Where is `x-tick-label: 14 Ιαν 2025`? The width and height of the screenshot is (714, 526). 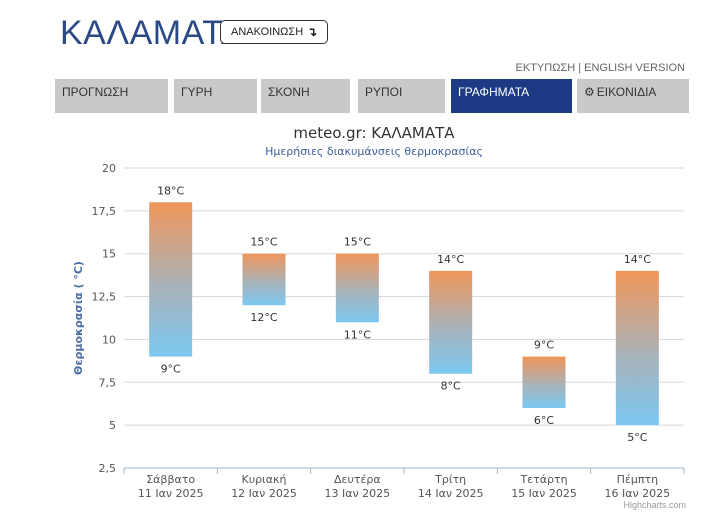 x-tick-label: 14 Ιαν 2025 is located at coordinates (451, 493).